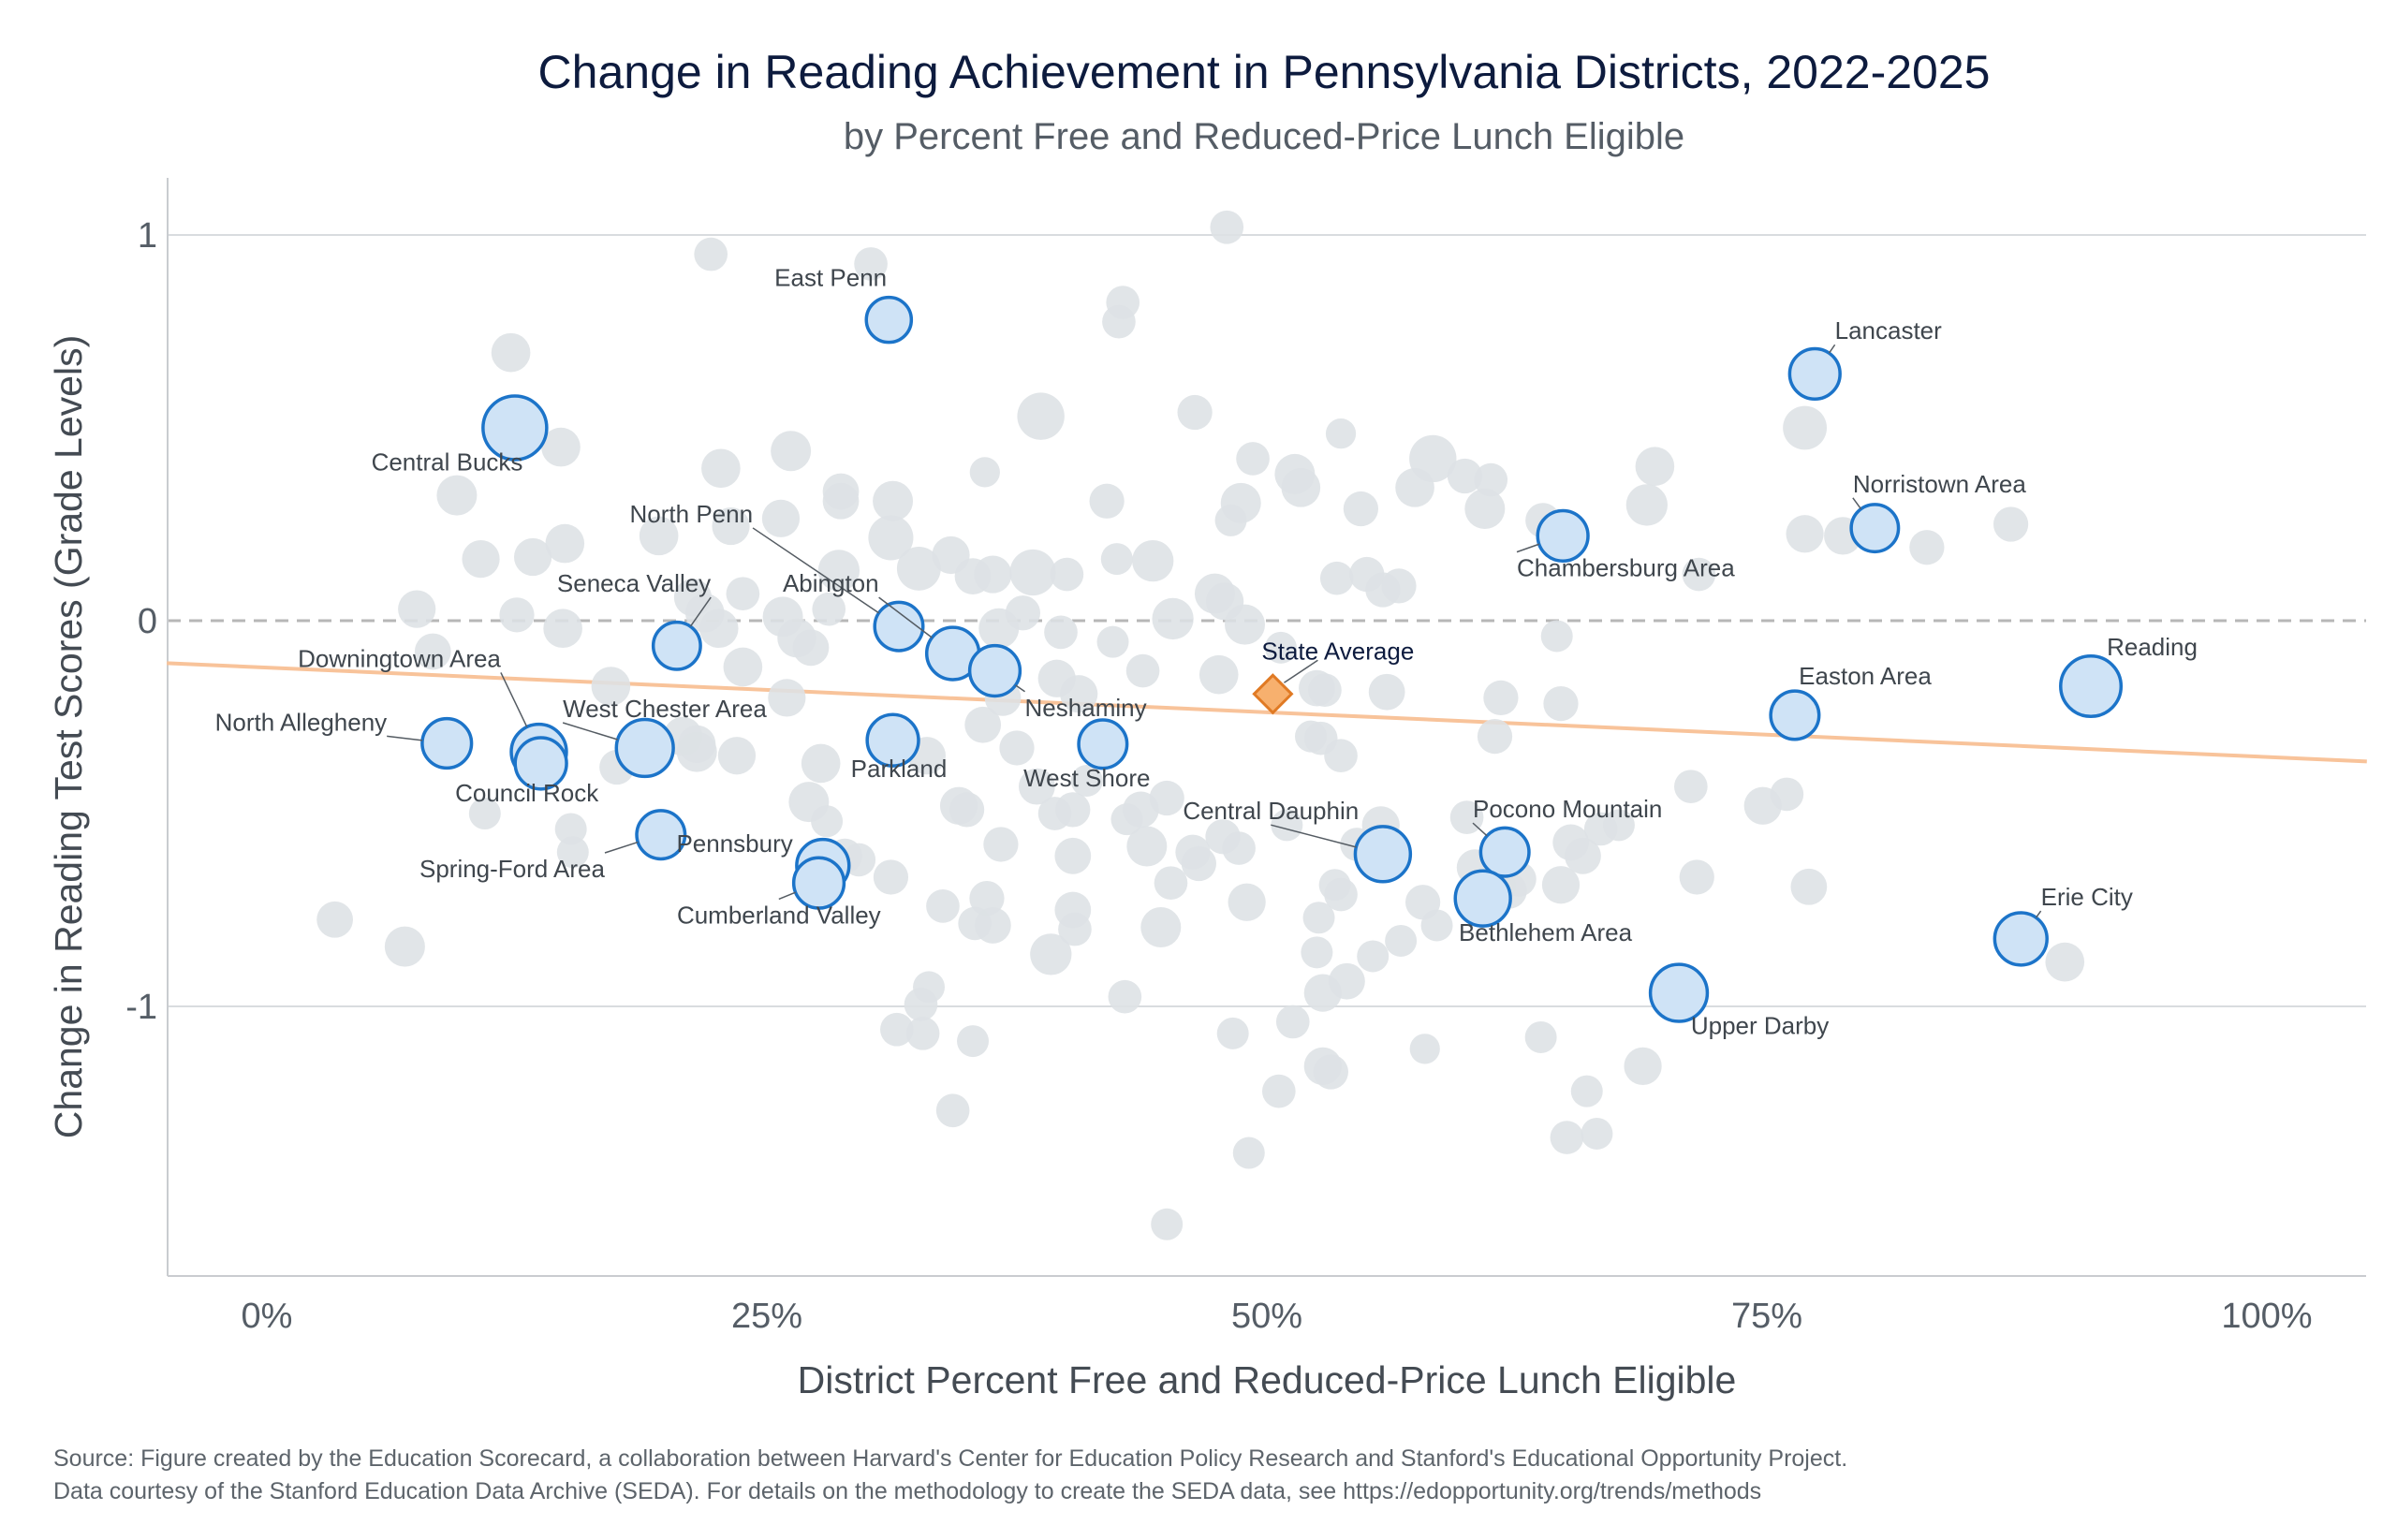  I want to click on x-tick-label: 0%, so click(267, 1316).